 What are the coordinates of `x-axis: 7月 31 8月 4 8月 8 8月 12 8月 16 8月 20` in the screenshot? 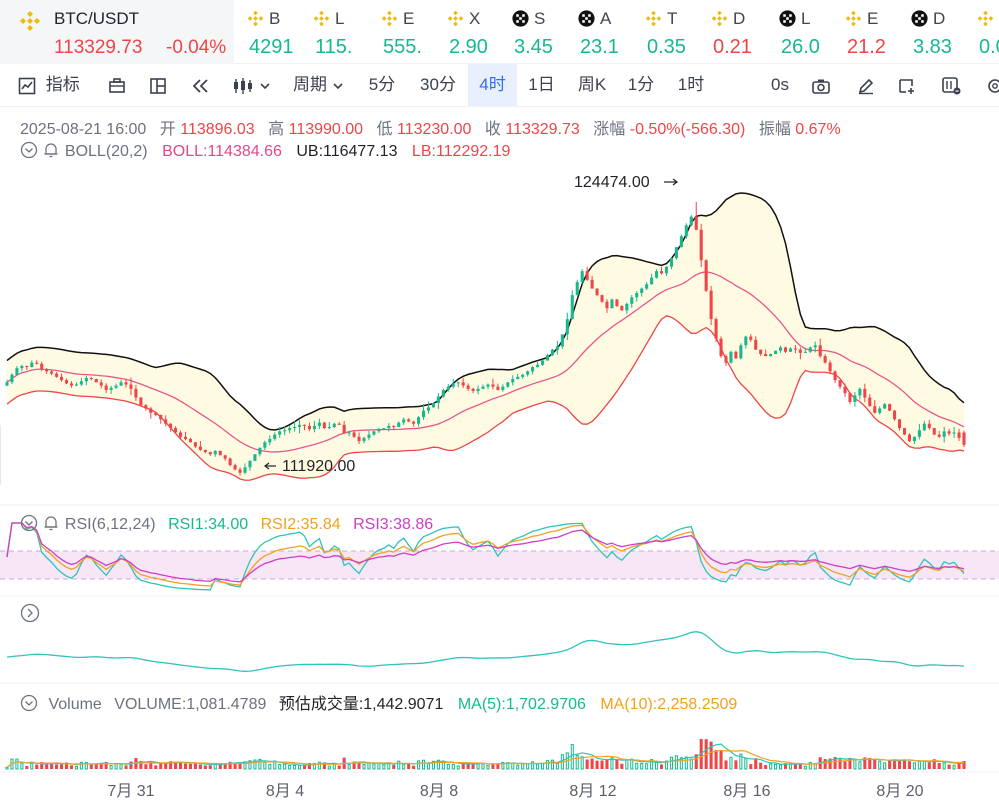 It's located at (515, 791).